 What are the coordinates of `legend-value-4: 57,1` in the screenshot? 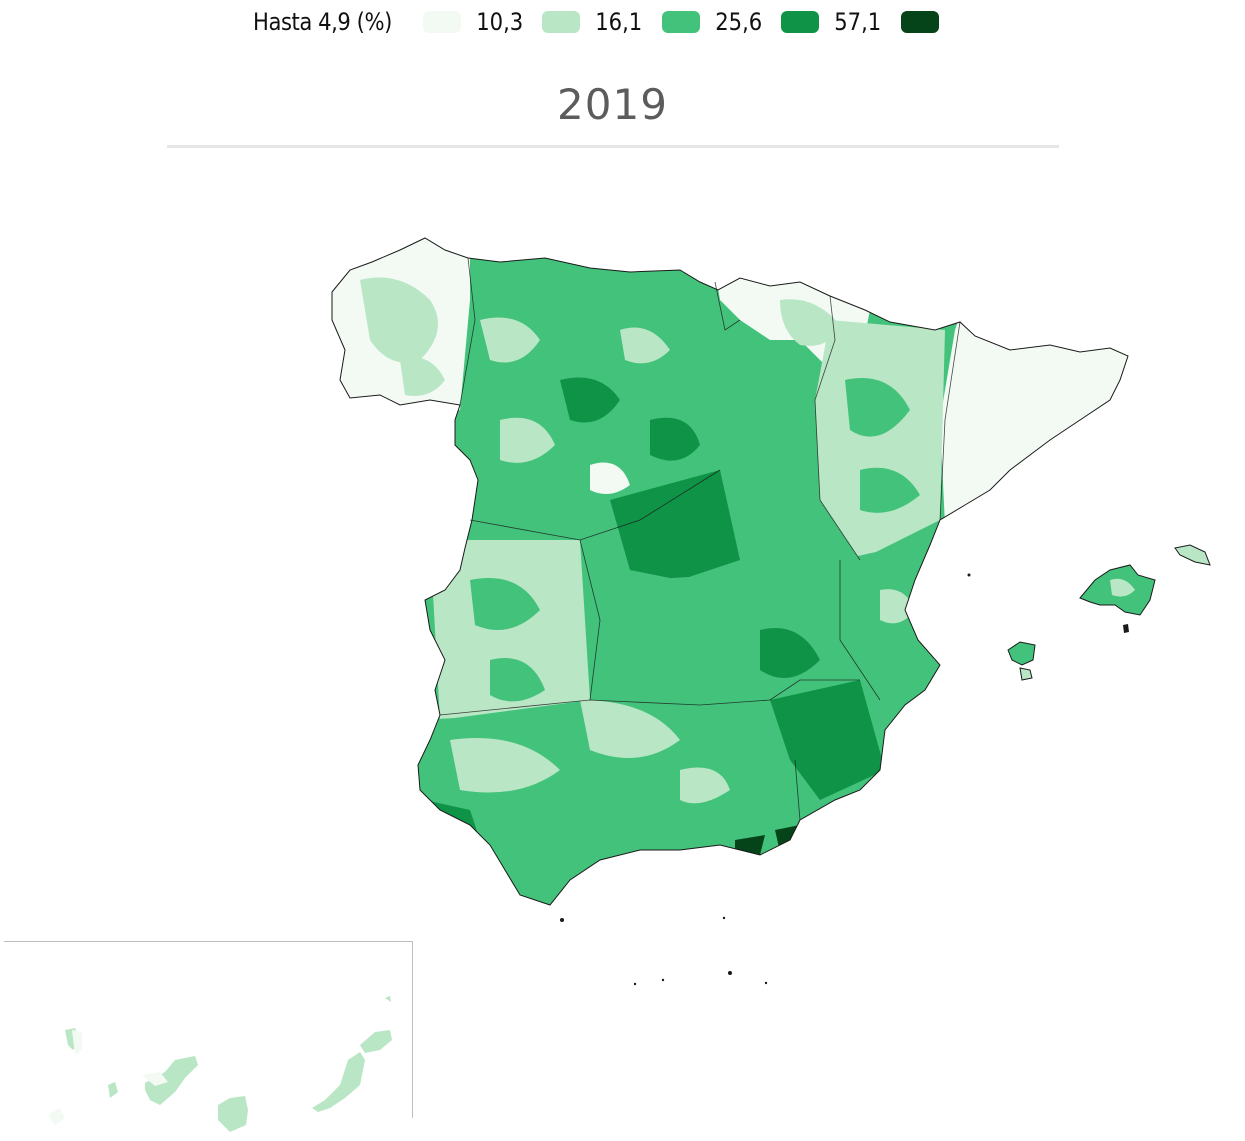 It's located at (858, 22).